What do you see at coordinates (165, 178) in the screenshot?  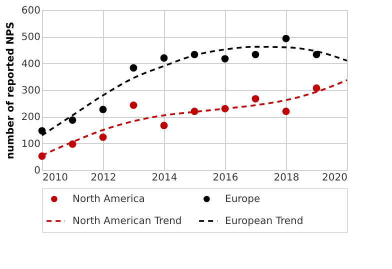 I see `x-tick-label: 2014` at bounding box center [165, 178].